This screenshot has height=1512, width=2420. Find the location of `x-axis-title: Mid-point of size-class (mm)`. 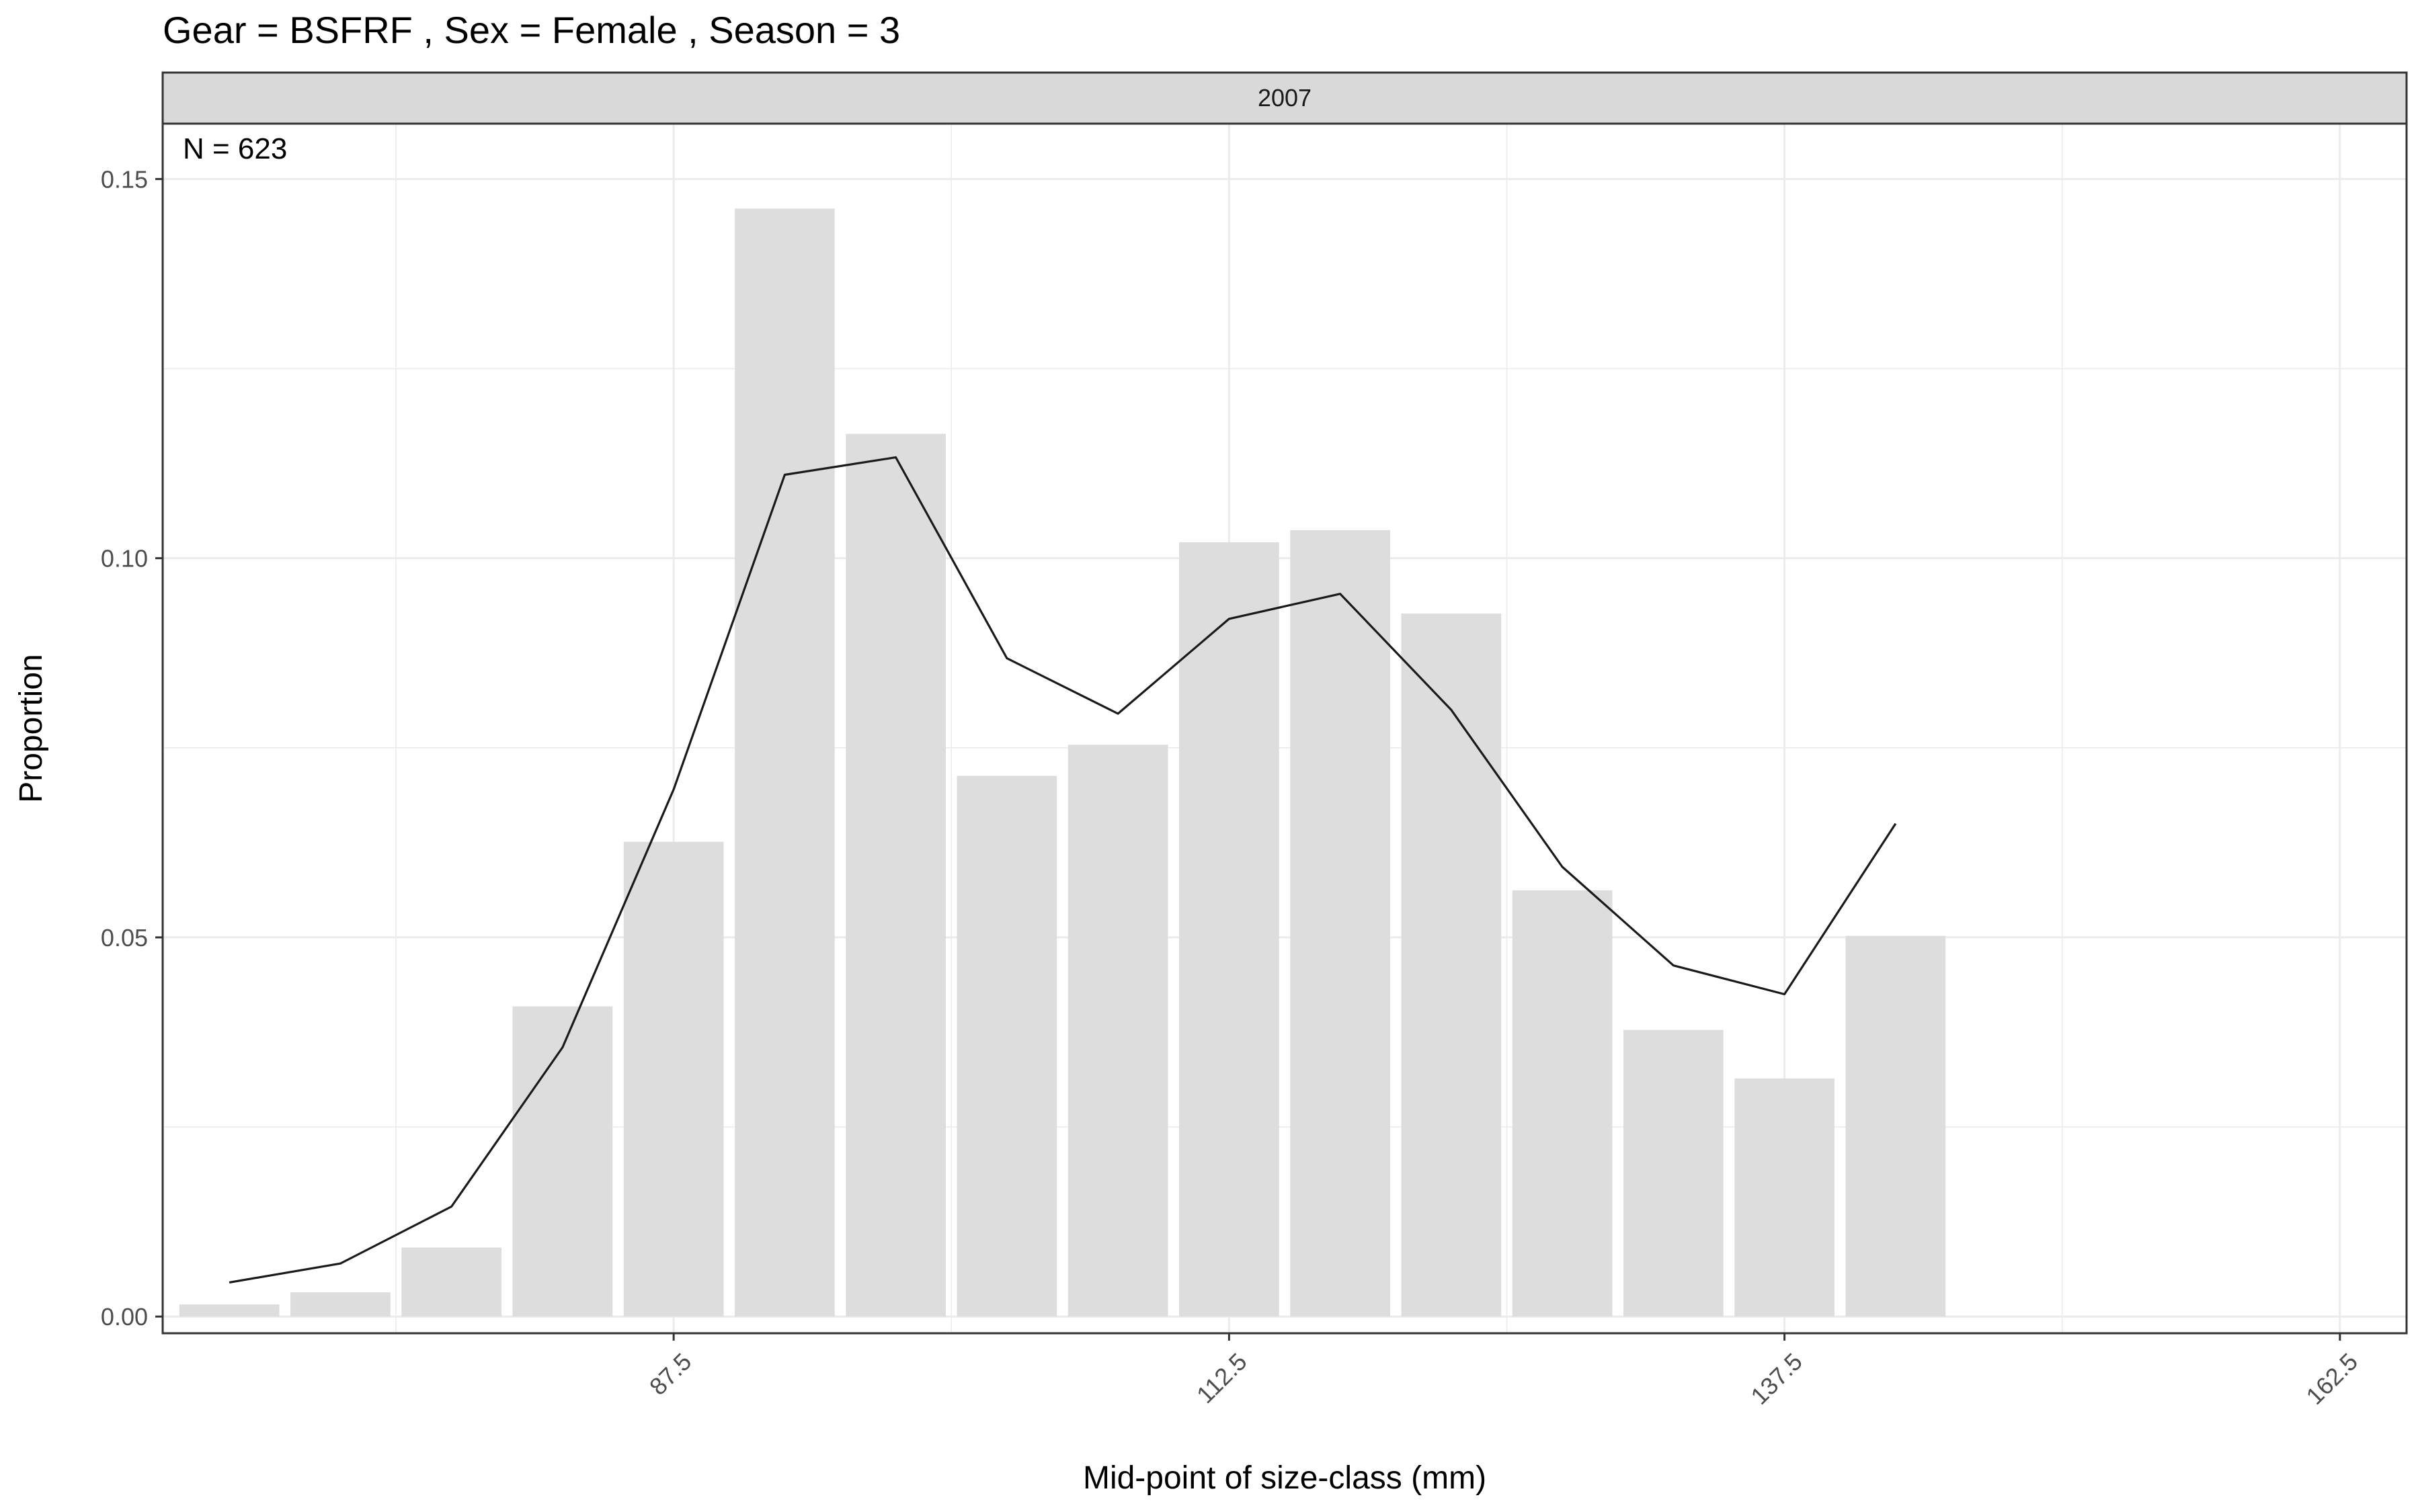

x-axis-title: Mid-point of size-class (mm) is located at coordinates (1284, 1478).